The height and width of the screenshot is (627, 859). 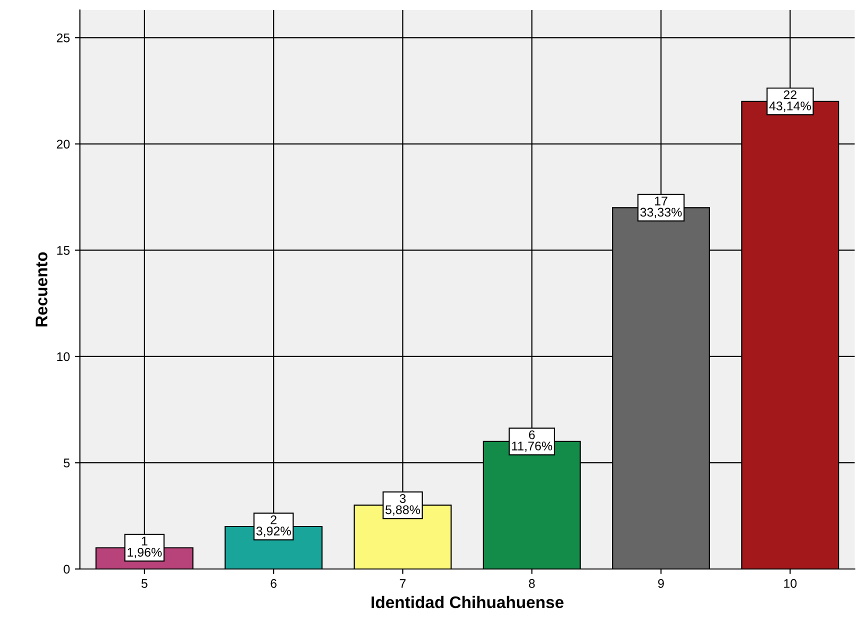 What do you see at coordinates (63, 357) in the screenshot?
I see `y-tick-label: 10` at bounding box center [63, 357].